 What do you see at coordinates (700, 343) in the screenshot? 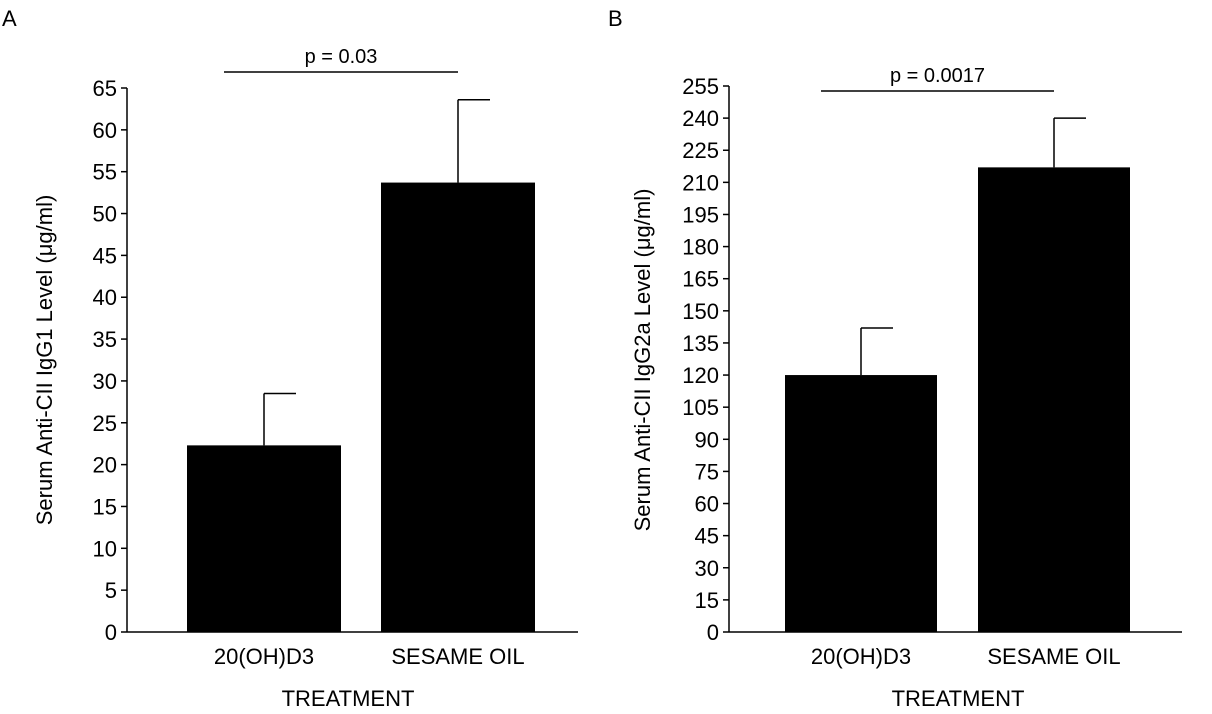
I see `y-tick-label: 135` at bounding box center [700, 343].